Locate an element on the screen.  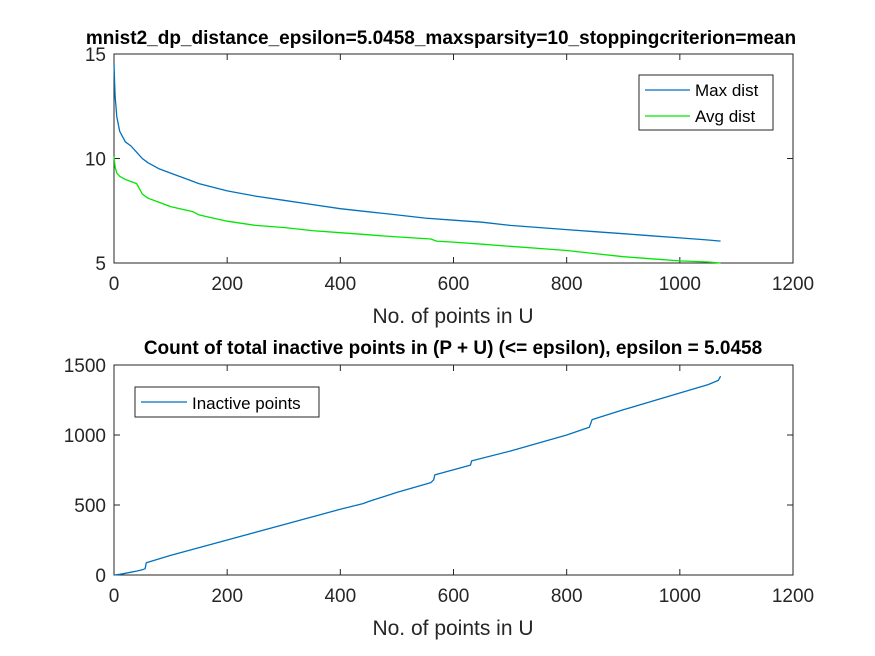
bottom-y-tick-label: 1000 is located at coordinates (85, 436).